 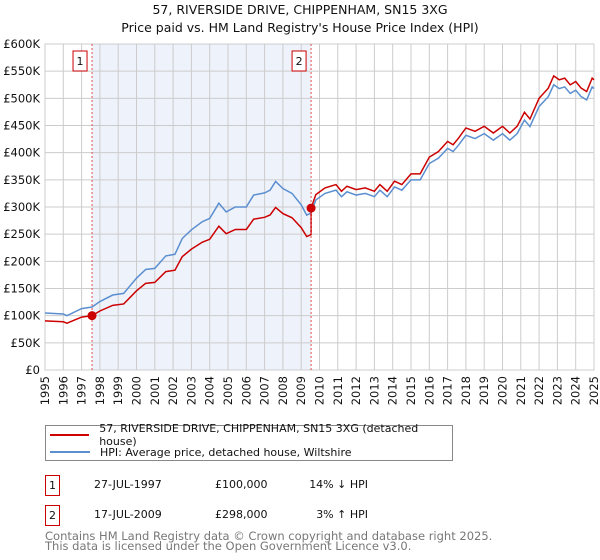 I want to click on sale-label: 1, so click(x=80, y=61).